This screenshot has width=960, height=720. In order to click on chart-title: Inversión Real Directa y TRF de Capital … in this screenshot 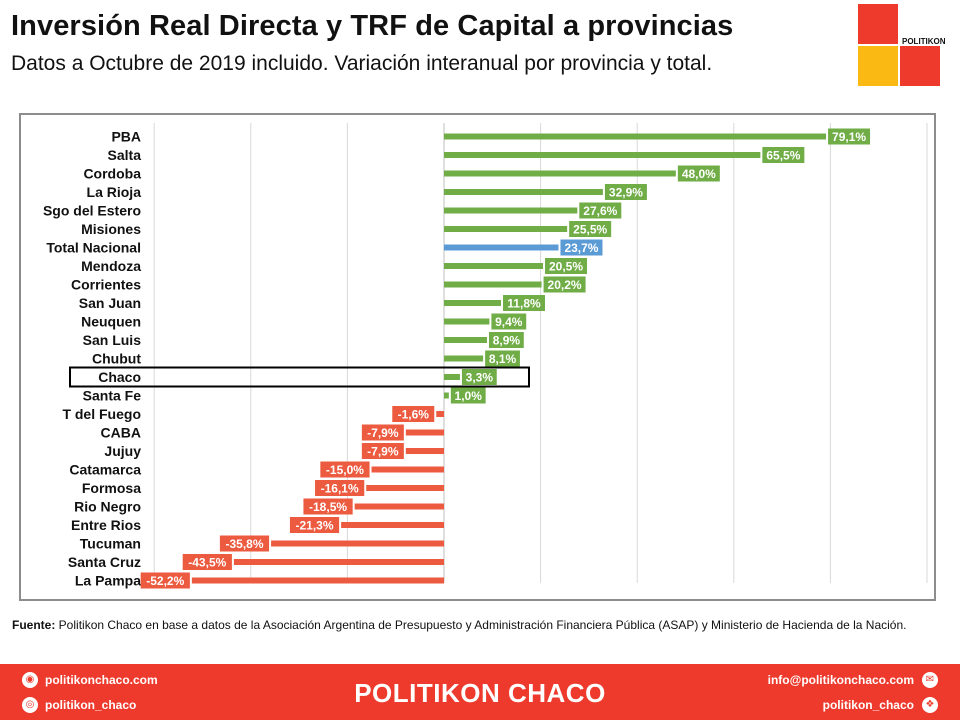, I will do `click(372, 26)`.